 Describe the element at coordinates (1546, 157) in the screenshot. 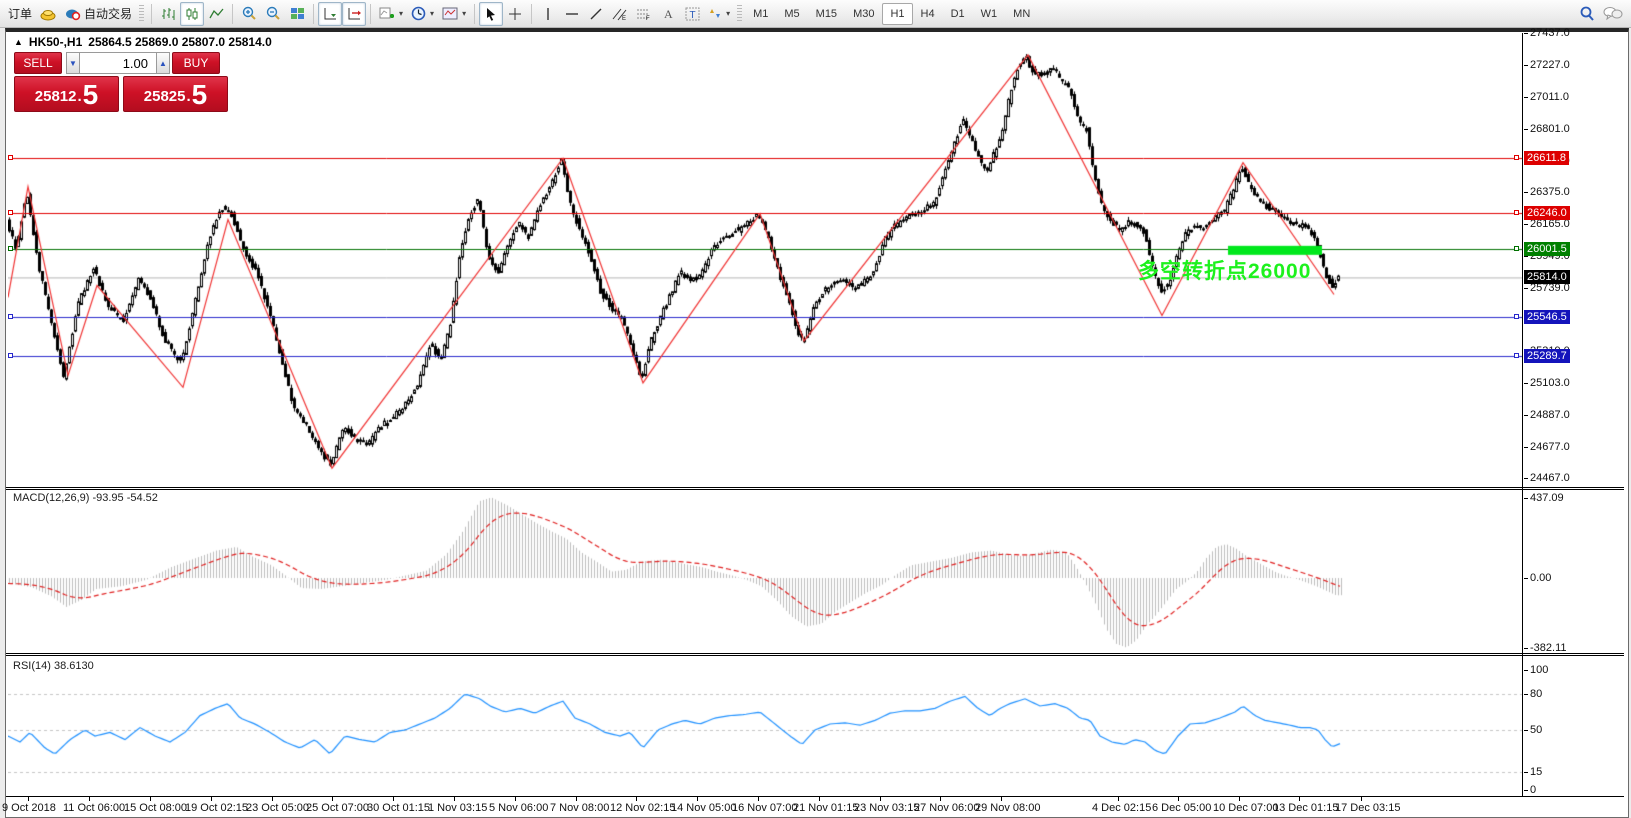

I see `price-line-badge: 26611.8` at that location.